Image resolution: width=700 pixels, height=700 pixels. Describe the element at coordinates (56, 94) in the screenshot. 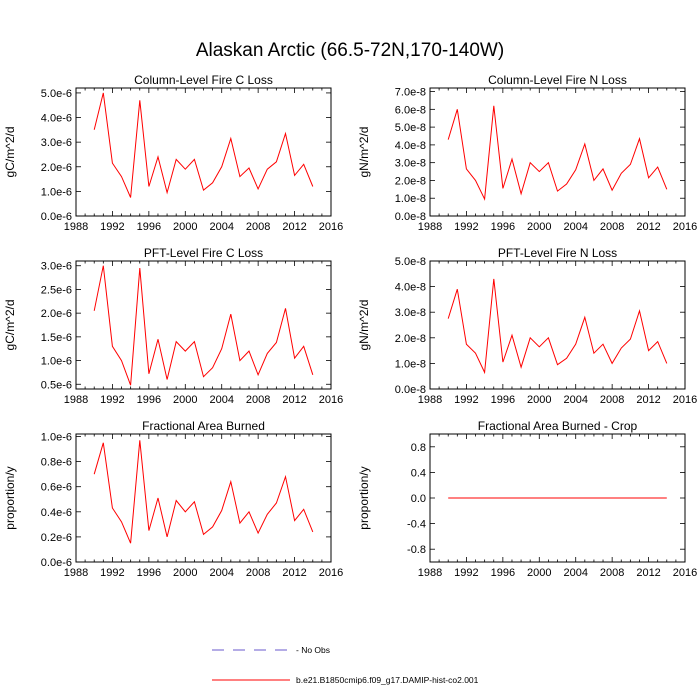

I see `y-tick-label: 5.0e-6` at that location.